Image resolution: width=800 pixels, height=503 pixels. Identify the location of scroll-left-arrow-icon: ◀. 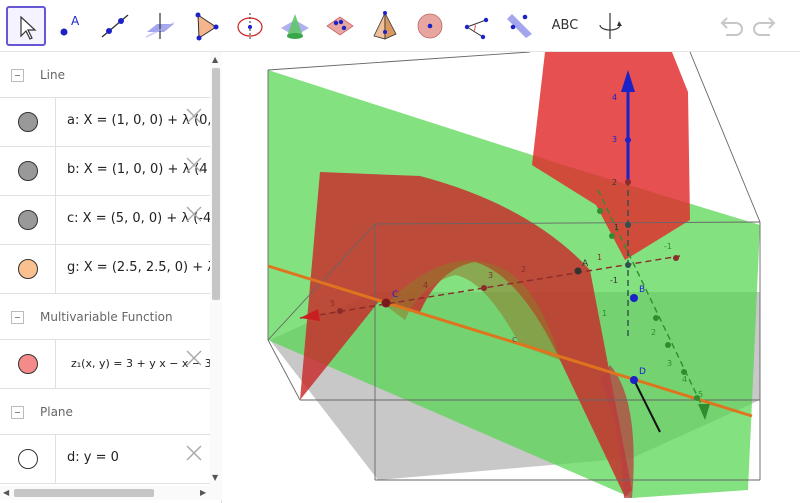
(6, 492).